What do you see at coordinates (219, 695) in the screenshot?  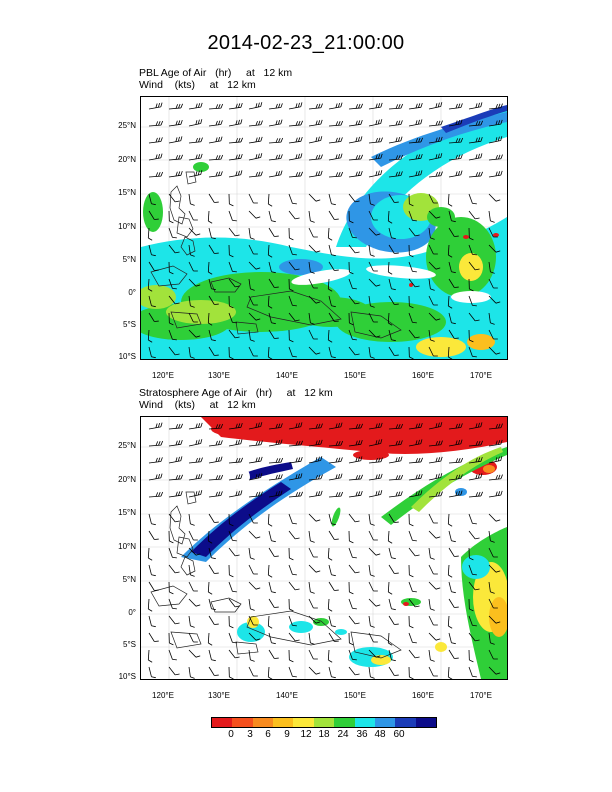 I see `lon-label: 130°E` at bounding box center [219, 695].